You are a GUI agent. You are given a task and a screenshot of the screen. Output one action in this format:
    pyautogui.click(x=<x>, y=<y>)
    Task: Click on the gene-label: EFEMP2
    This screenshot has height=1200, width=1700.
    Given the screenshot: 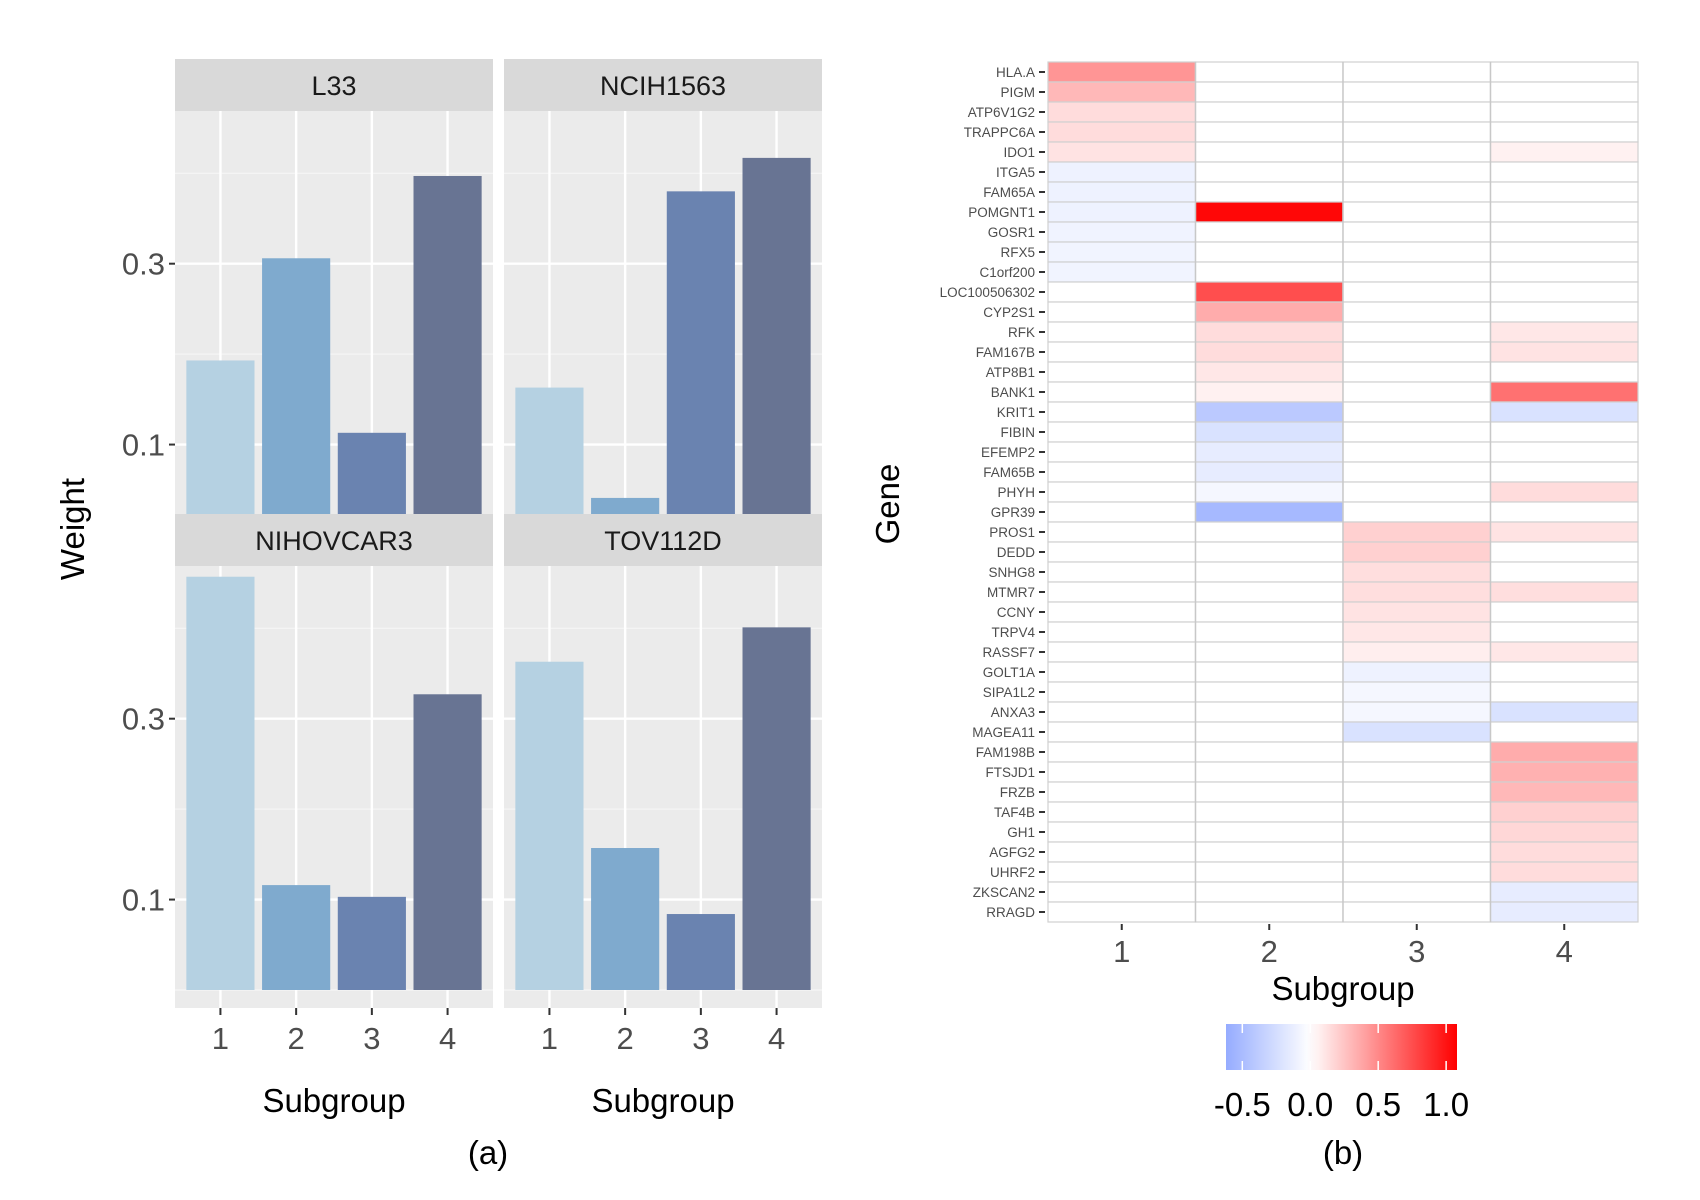 What is the action you would take?
    pyautogui.click(x=1008, y=452)
    